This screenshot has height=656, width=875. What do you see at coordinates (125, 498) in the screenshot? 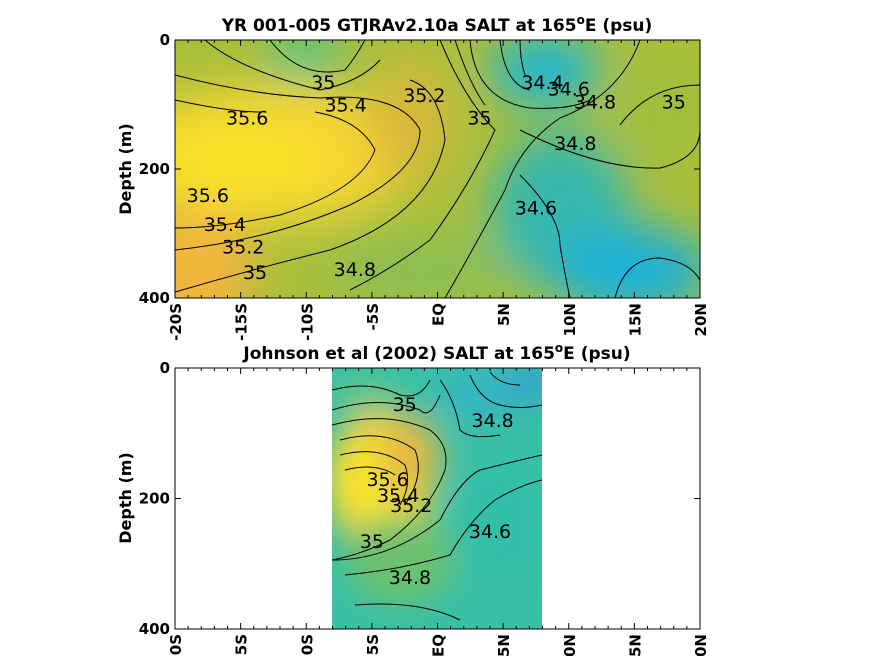
I see `panel-bottom-ylabel: Depth (m)` at bounding box center [125, 498].